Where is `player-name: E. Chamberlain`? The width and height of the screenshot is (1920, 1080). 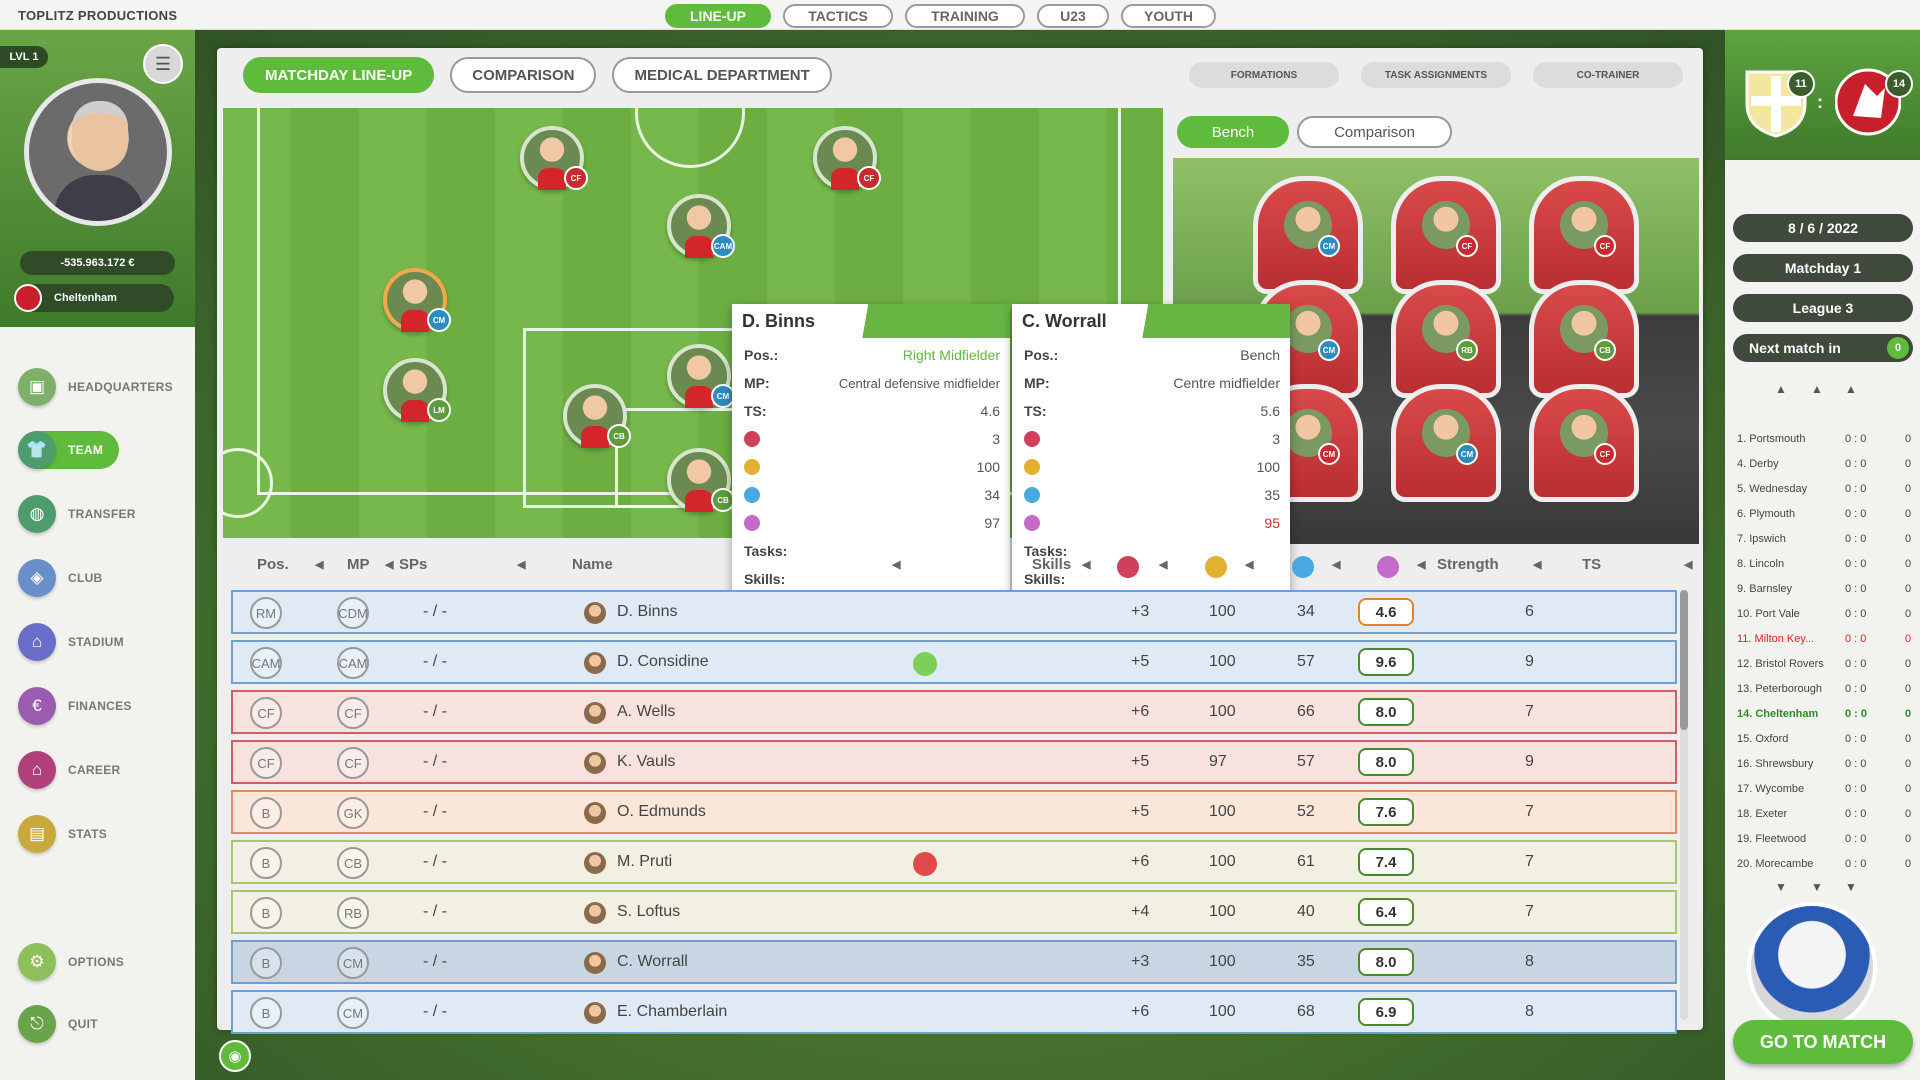
player-name: E. Chamberlain is located at coordinates (672, 1011).